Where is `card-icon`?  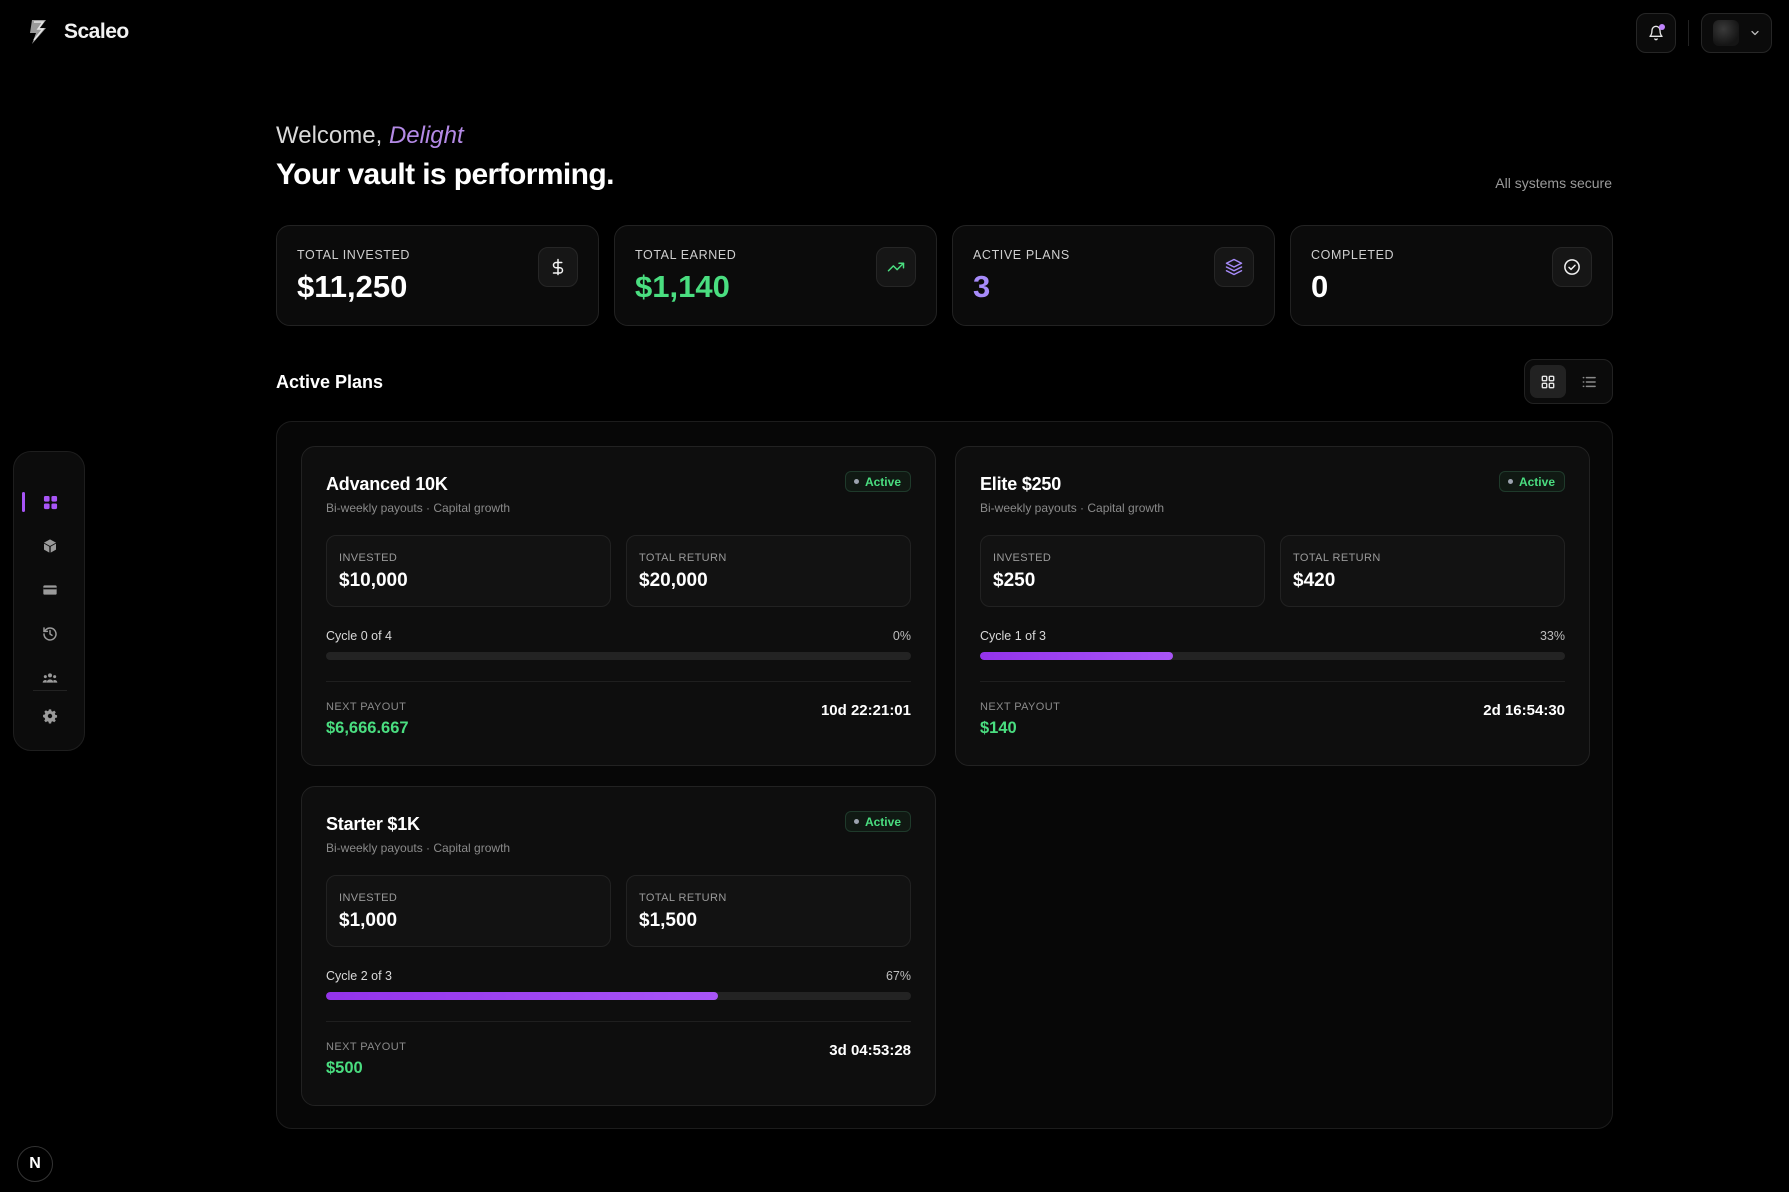 card-icon is located at coordinates (50, 590).